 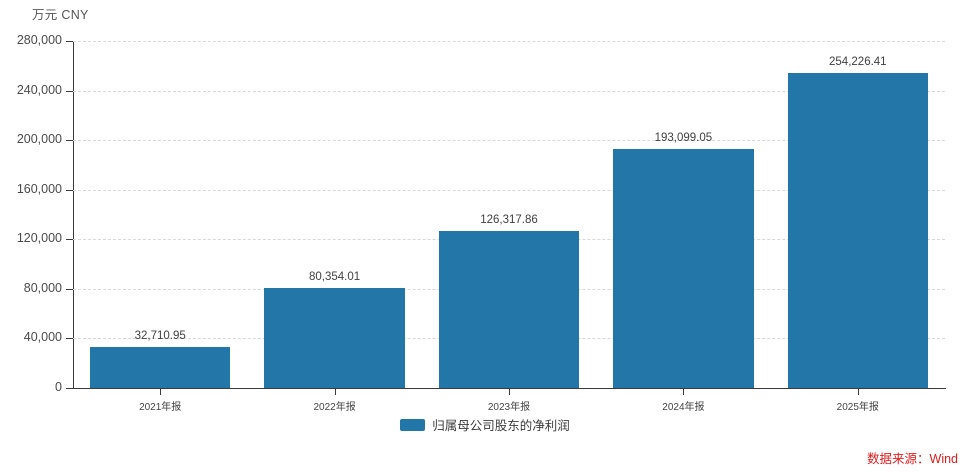 What do you see at coordinates (39, 89) in the screenshot?
I see `y-axis-tick-label: 240,000` at bounding box center [39, 89].